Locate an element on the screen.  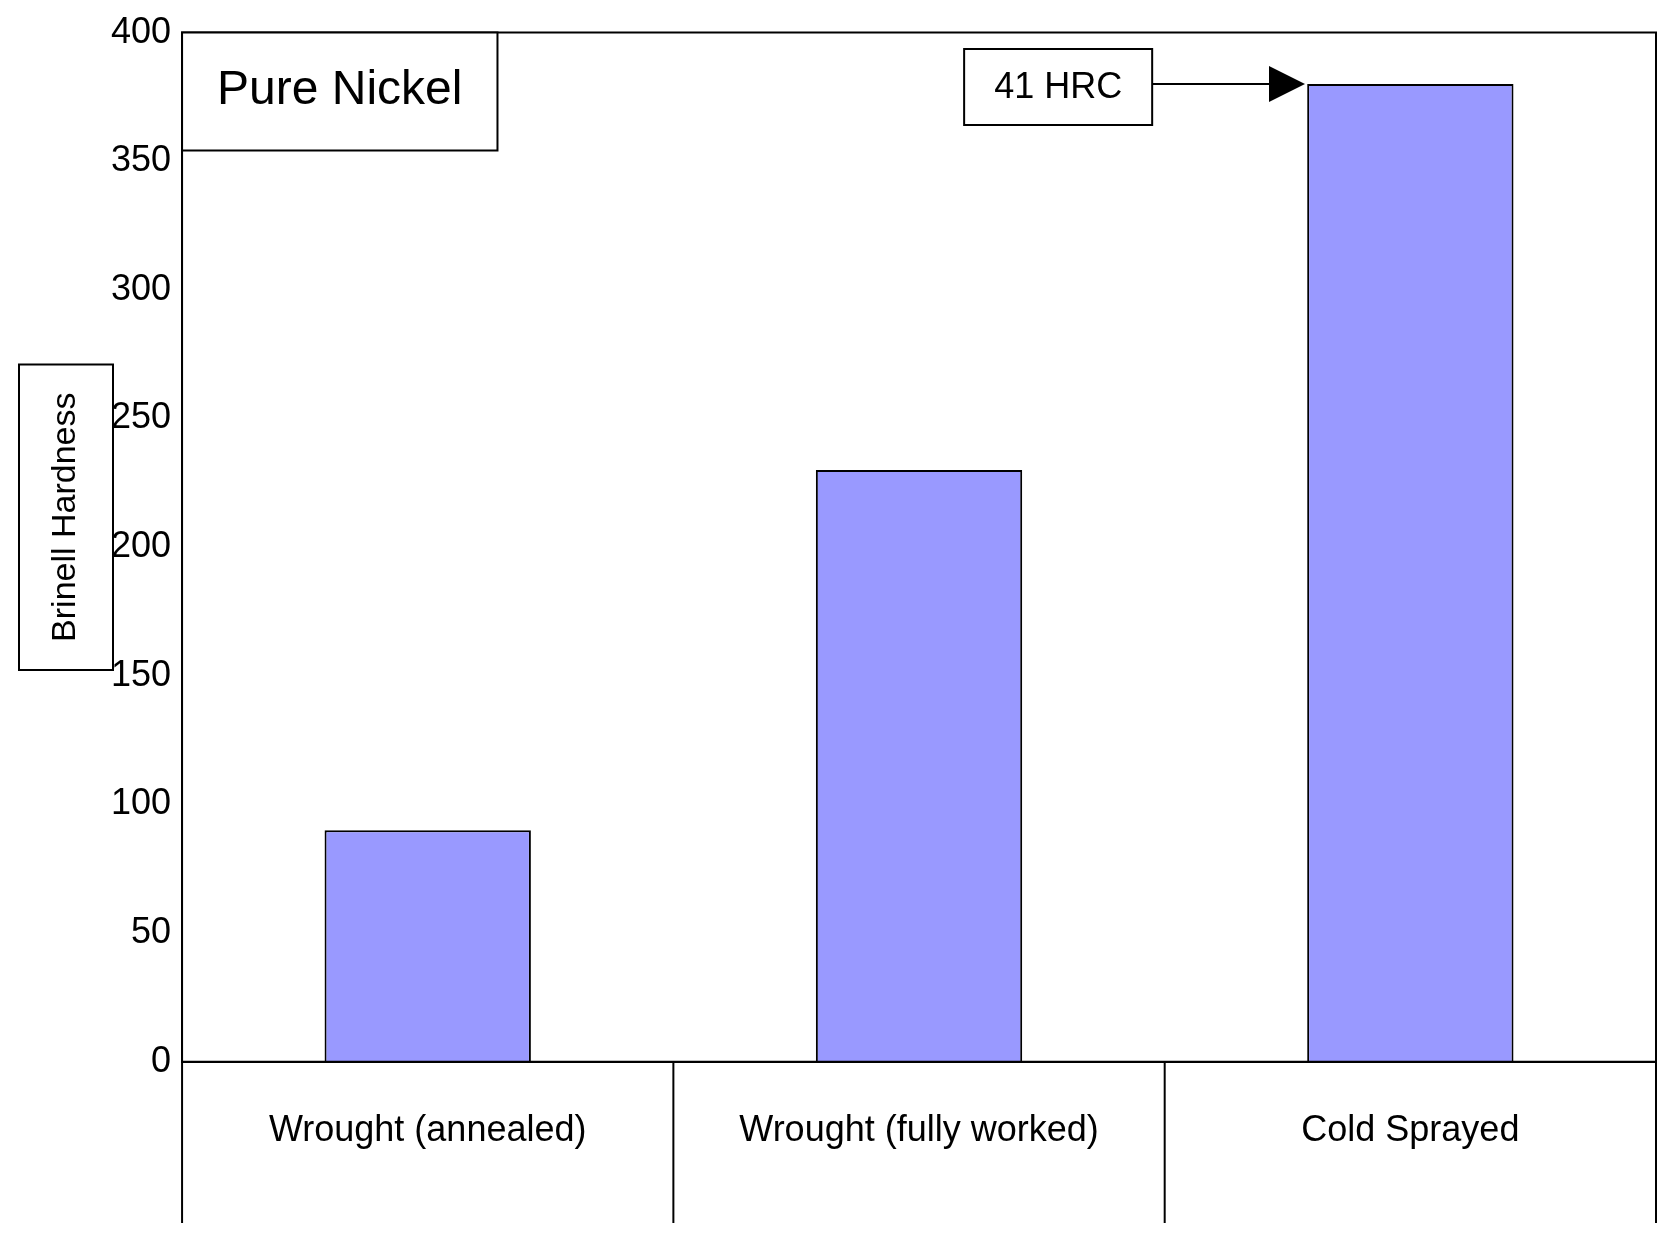
y-tick-label: 250 is located at coordinates (141, 416).